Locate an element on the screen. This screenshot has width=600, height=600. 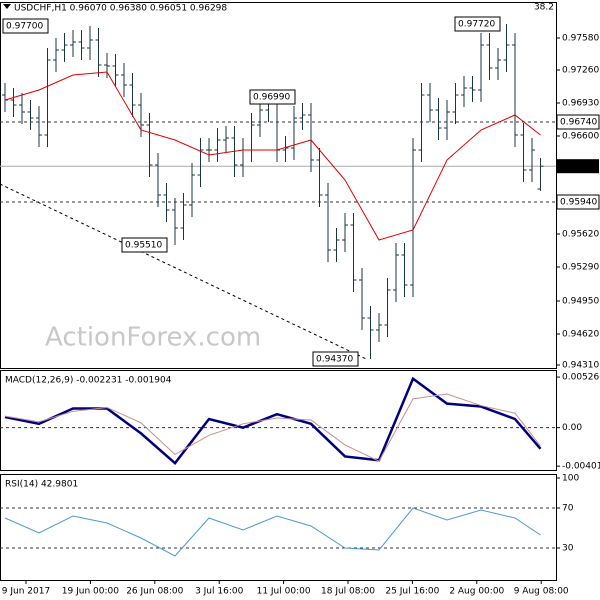
dropdown-icon is located at coordinates (7, 6).